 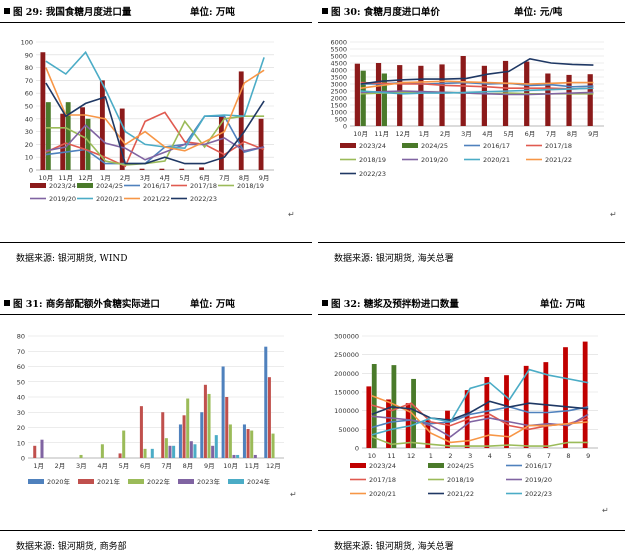 What do you see at coordinates (338, 92) in the screenshot?
I see `y-tick-label: 2500` at bounding box center [338, 92].